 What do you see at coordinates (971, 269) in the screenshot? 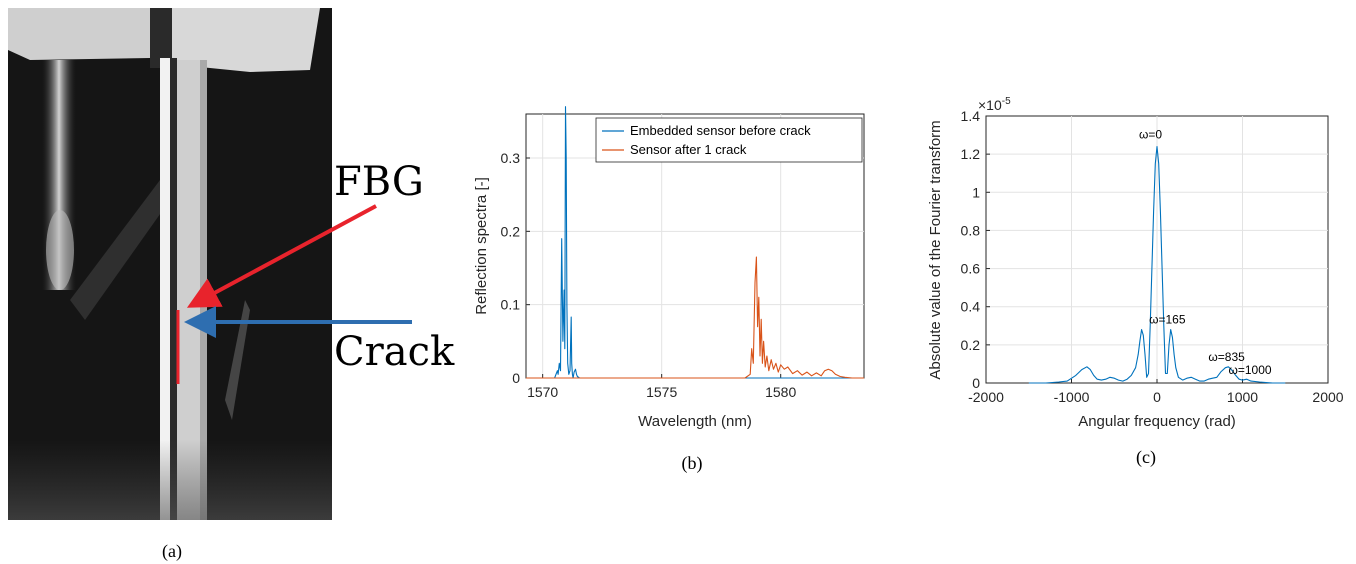
I see `y-tick-label: 0.6` at bounding box center [971, 269].